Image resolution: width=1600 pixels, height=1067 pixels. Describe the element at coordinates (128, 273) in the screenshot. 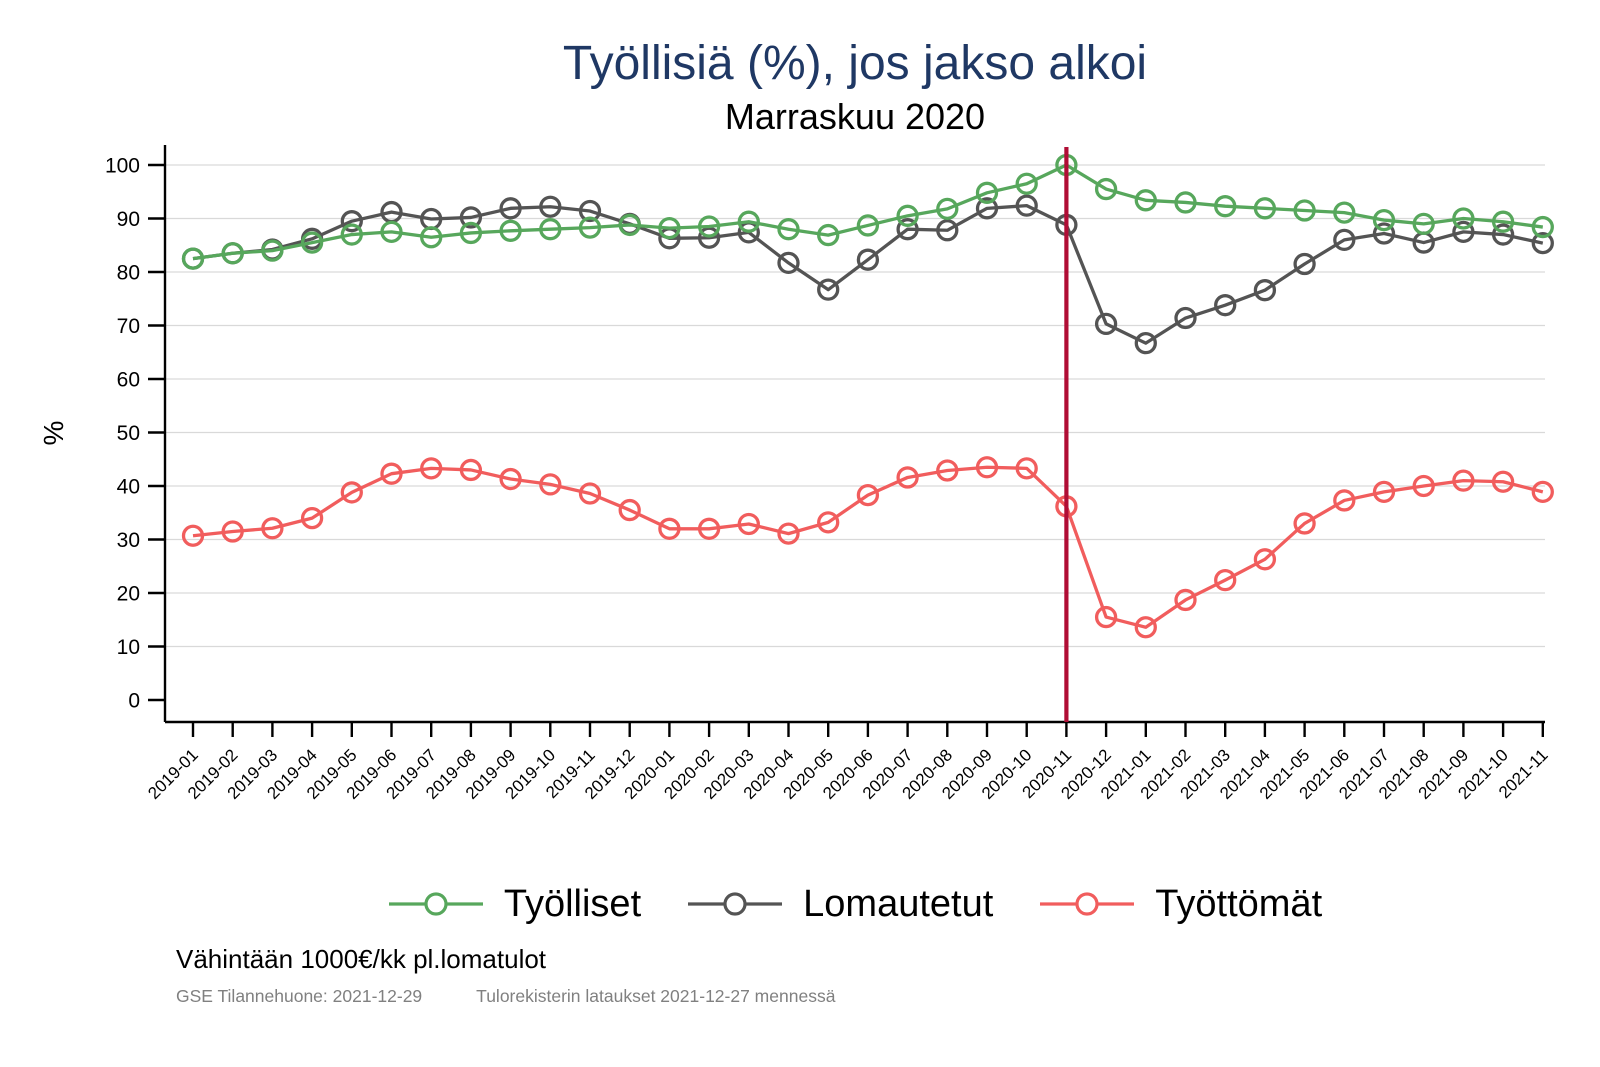

I see `y-tick-label-80: 80` at that location.